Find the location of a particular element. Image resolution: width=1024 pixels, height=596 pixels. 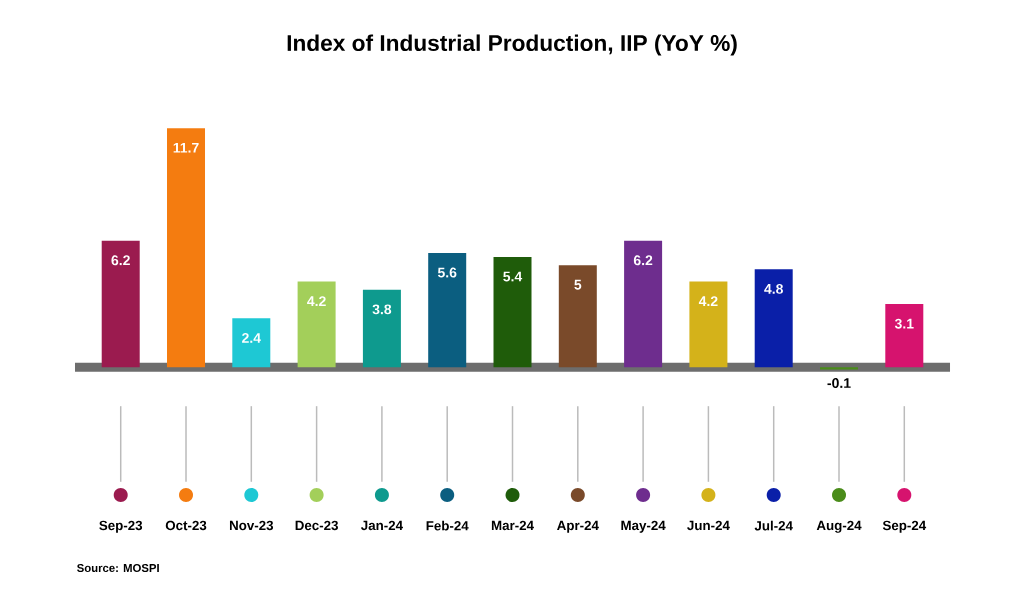

data-label: 5 is located at coordinates (578, 284).